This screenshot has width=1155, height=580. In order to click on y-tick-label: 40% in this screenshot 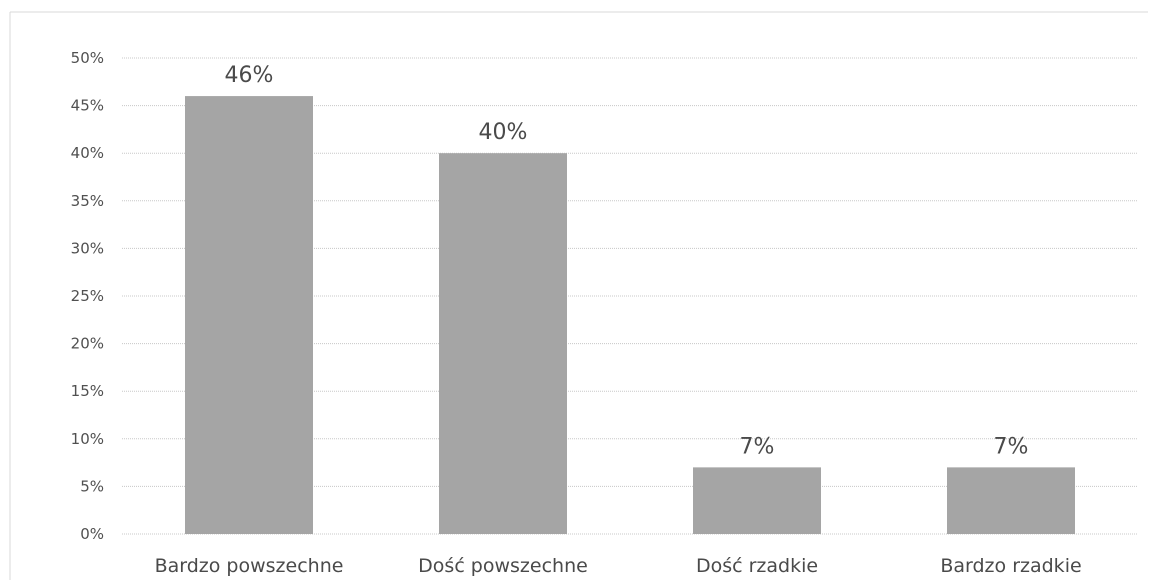, I will do `click(87, 153)`.